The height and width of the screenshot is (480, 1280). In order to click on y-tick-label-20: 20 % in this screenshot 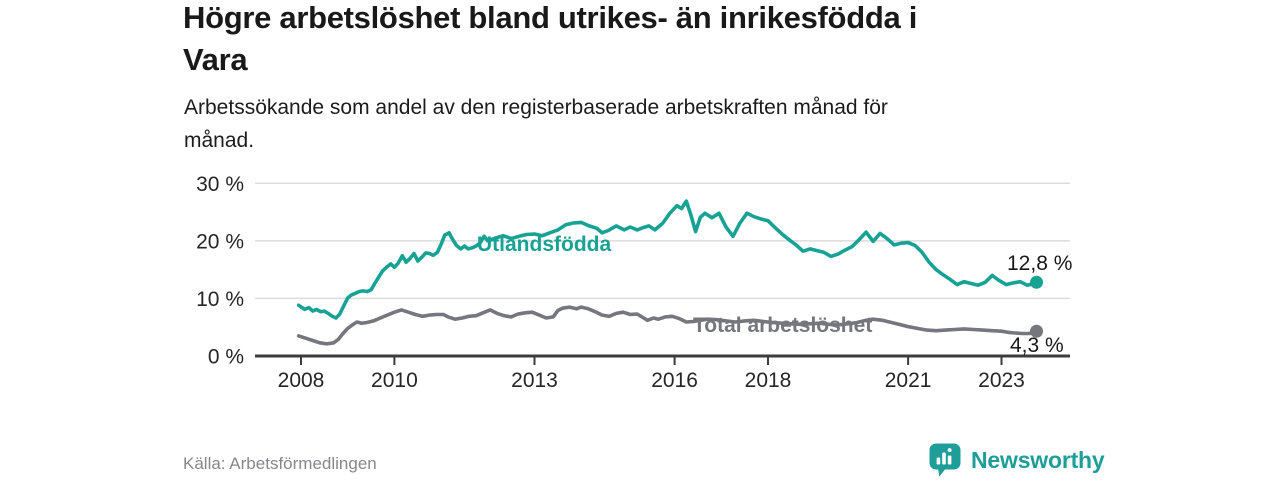, I will do `click(220, 241)`.